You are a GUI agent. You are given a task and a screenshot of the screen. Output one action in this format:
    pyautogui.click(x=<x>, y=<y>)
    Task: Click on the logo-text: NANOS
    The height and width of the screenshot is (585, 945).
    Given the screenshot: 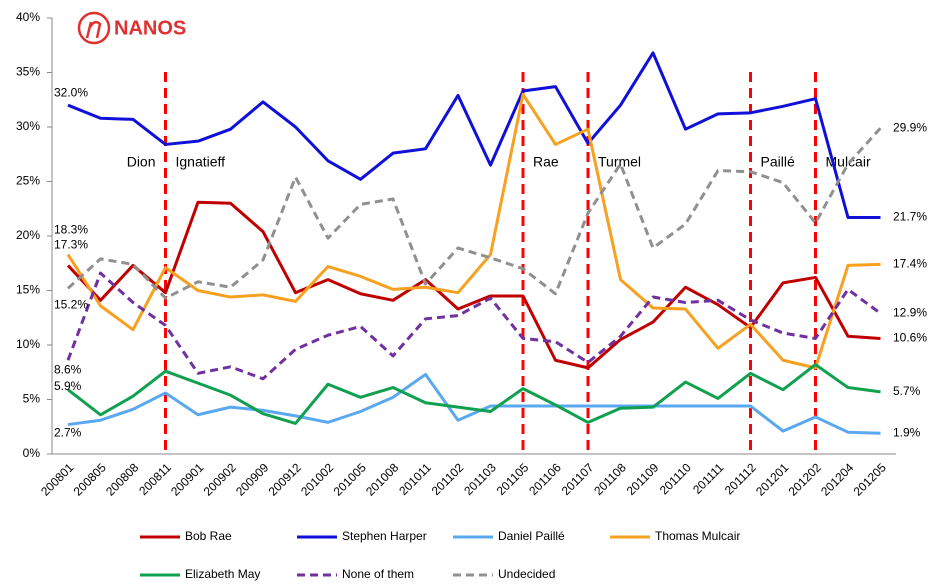 What is the action you would take?
    pyautogui.click(x=150, y=28)
    